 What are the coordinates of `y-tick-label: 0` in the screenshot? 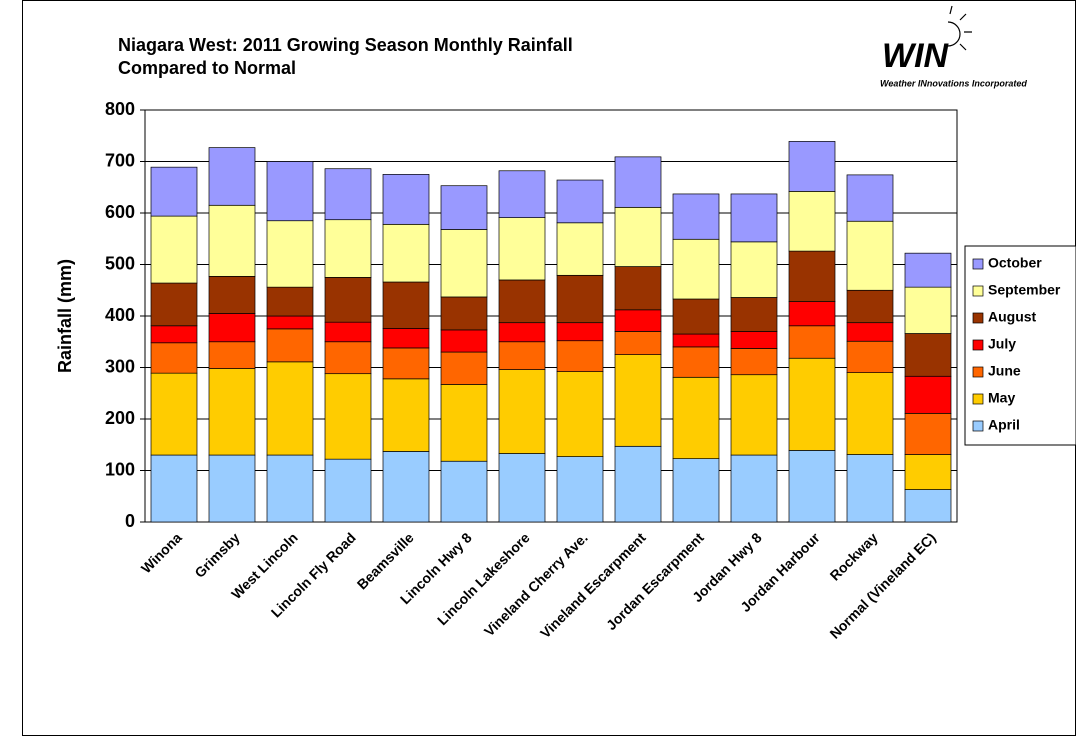 It's located at (130, 521).